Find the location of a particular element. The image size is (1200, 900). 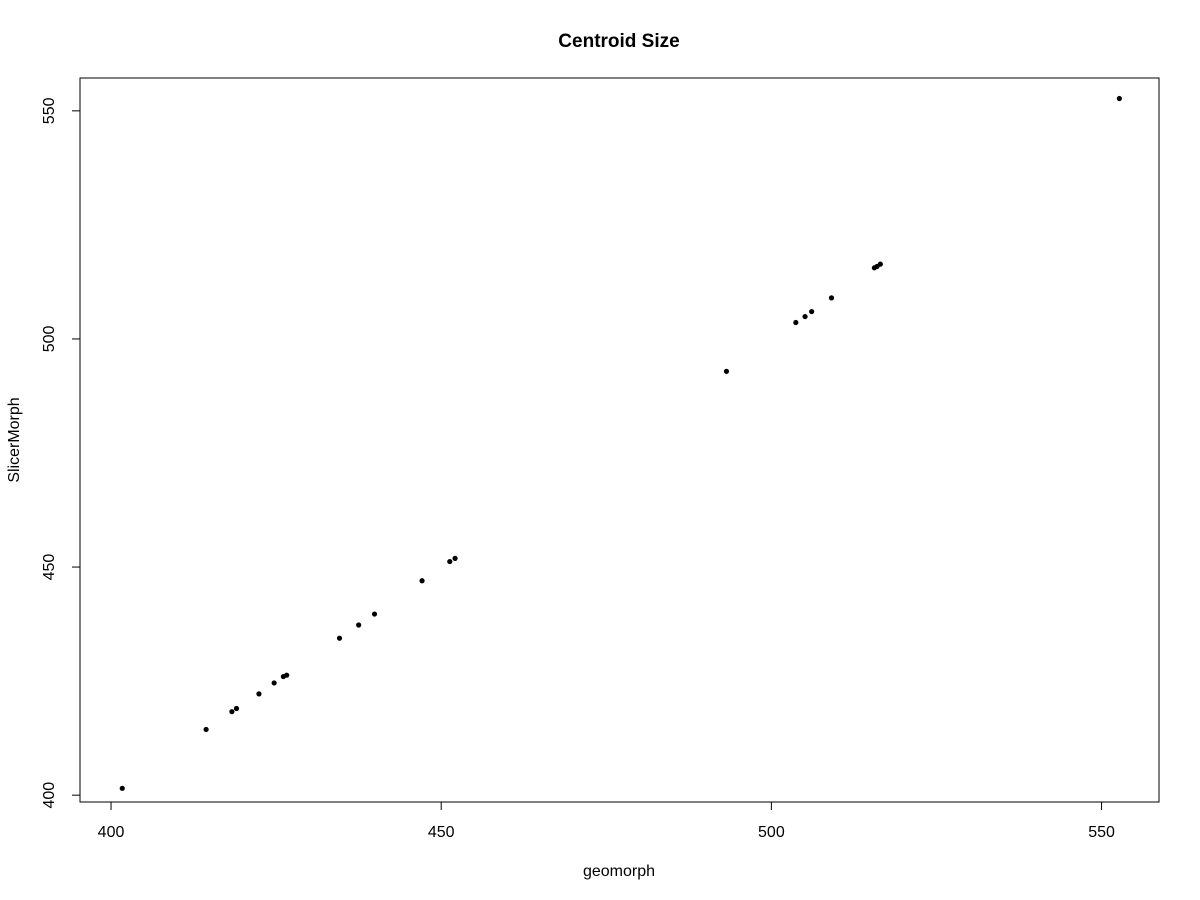

x-tick-label: 550 is located at coordinates (1101, 832).